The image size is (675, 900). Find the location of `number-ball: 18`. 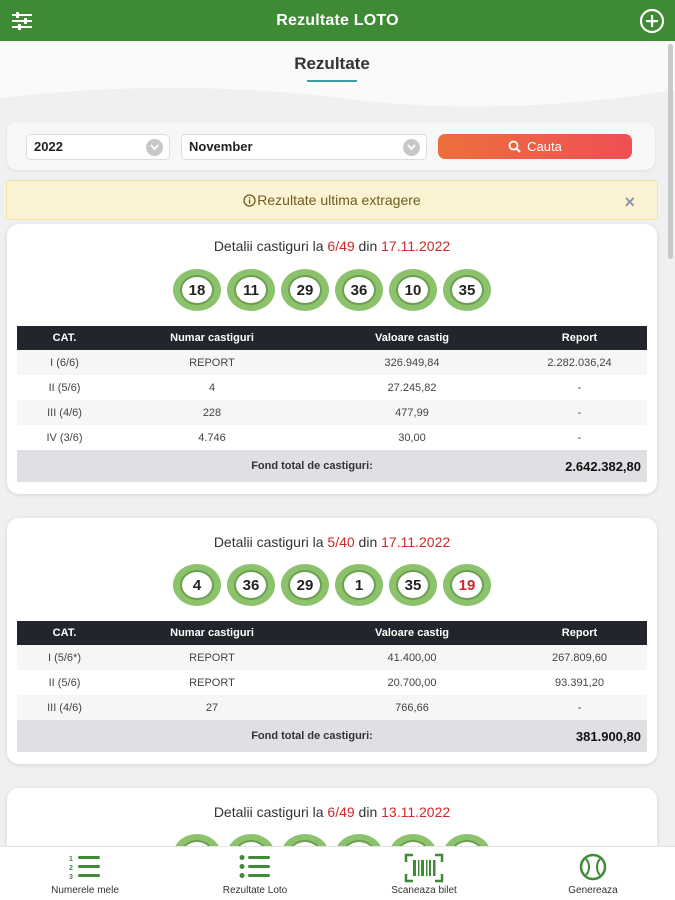

number-ball: 18 is located at coordinates (197, 290).